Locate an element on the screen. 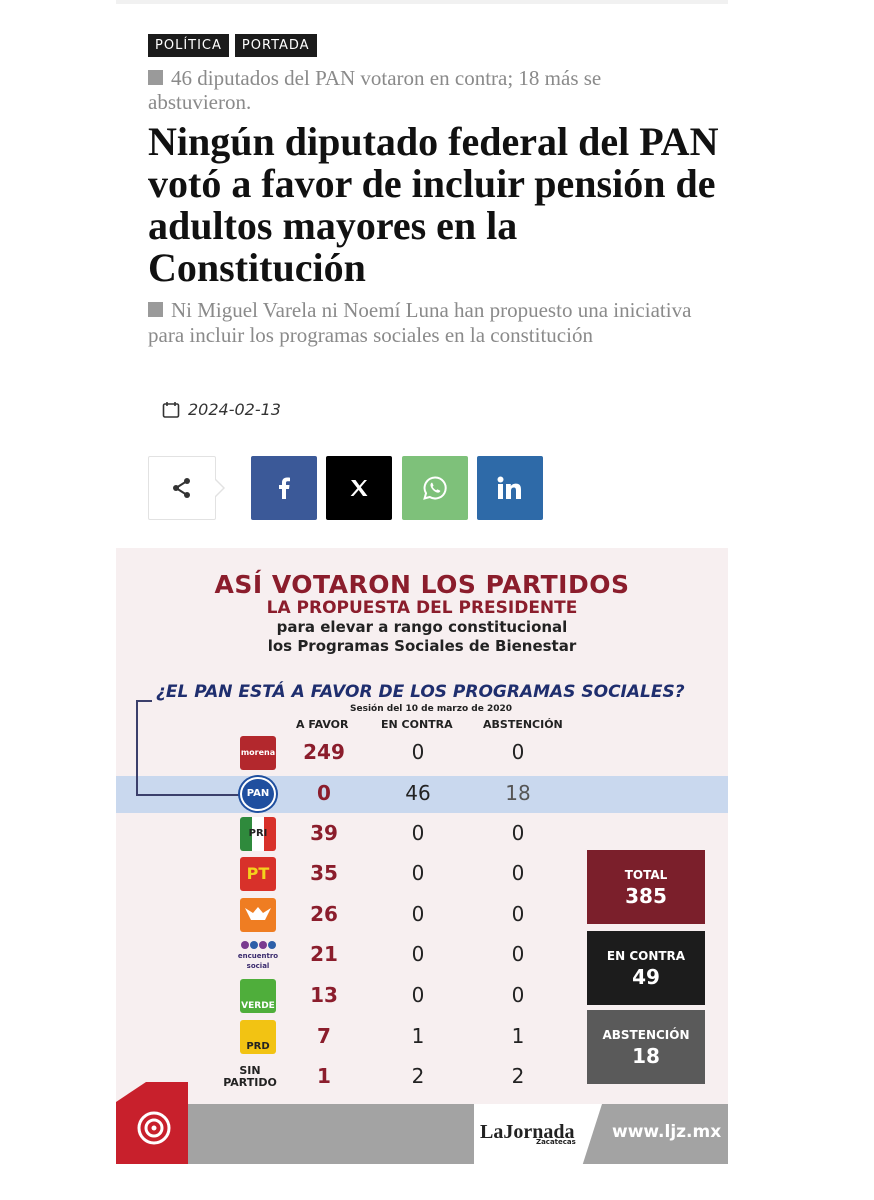 Image resolution: width=874 pixels, height=1200 pixels. votes-favor: 21 is located at coordinates (324, 954).